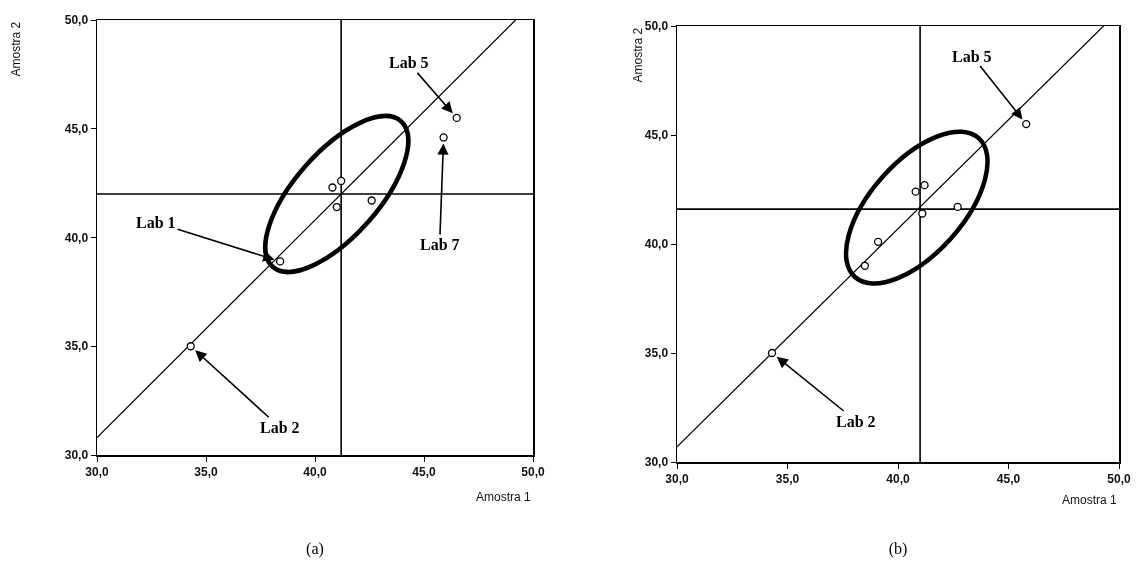 This screenshot has width=1146, height=565. Describe the element at coordinates (315, 548) in the screenshot. I see `text: (a)` at that location.